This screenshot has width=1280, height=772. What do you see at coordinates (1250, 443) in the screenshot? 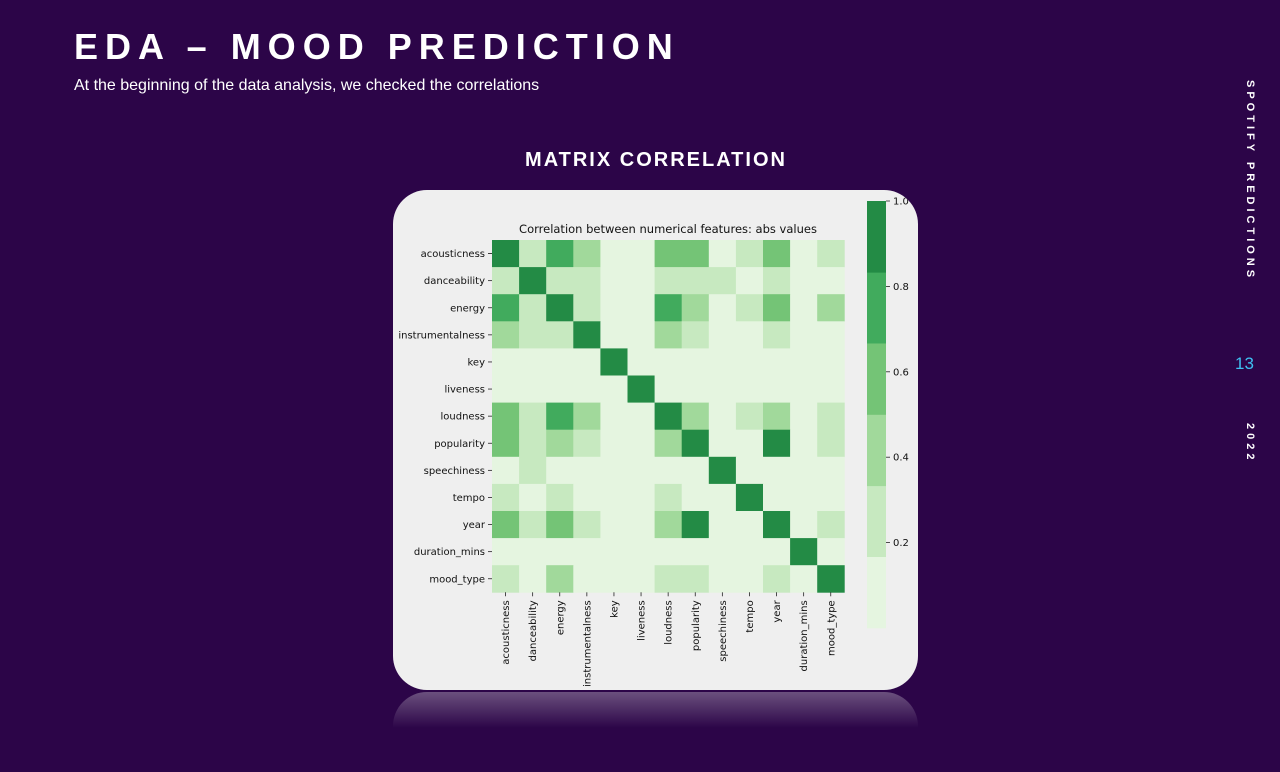
I see `side-year-label: 2022` at bounding box center [1250, 443].